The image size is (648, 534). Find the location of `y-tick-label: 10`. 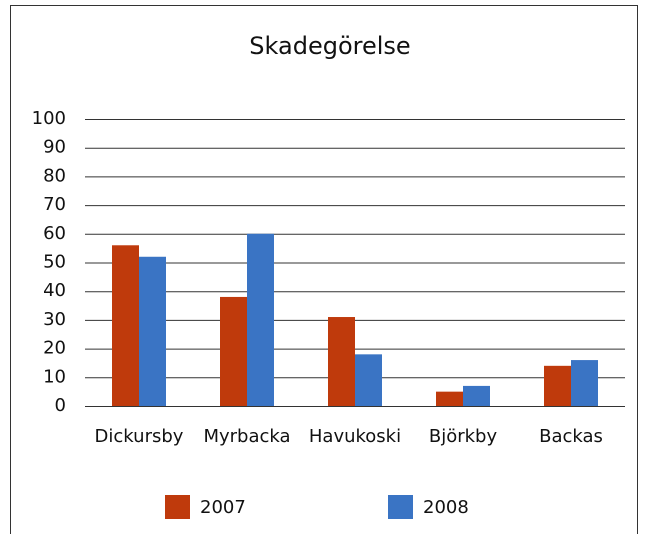

y-tick-label: 10 is located at coordinates (54, 376).